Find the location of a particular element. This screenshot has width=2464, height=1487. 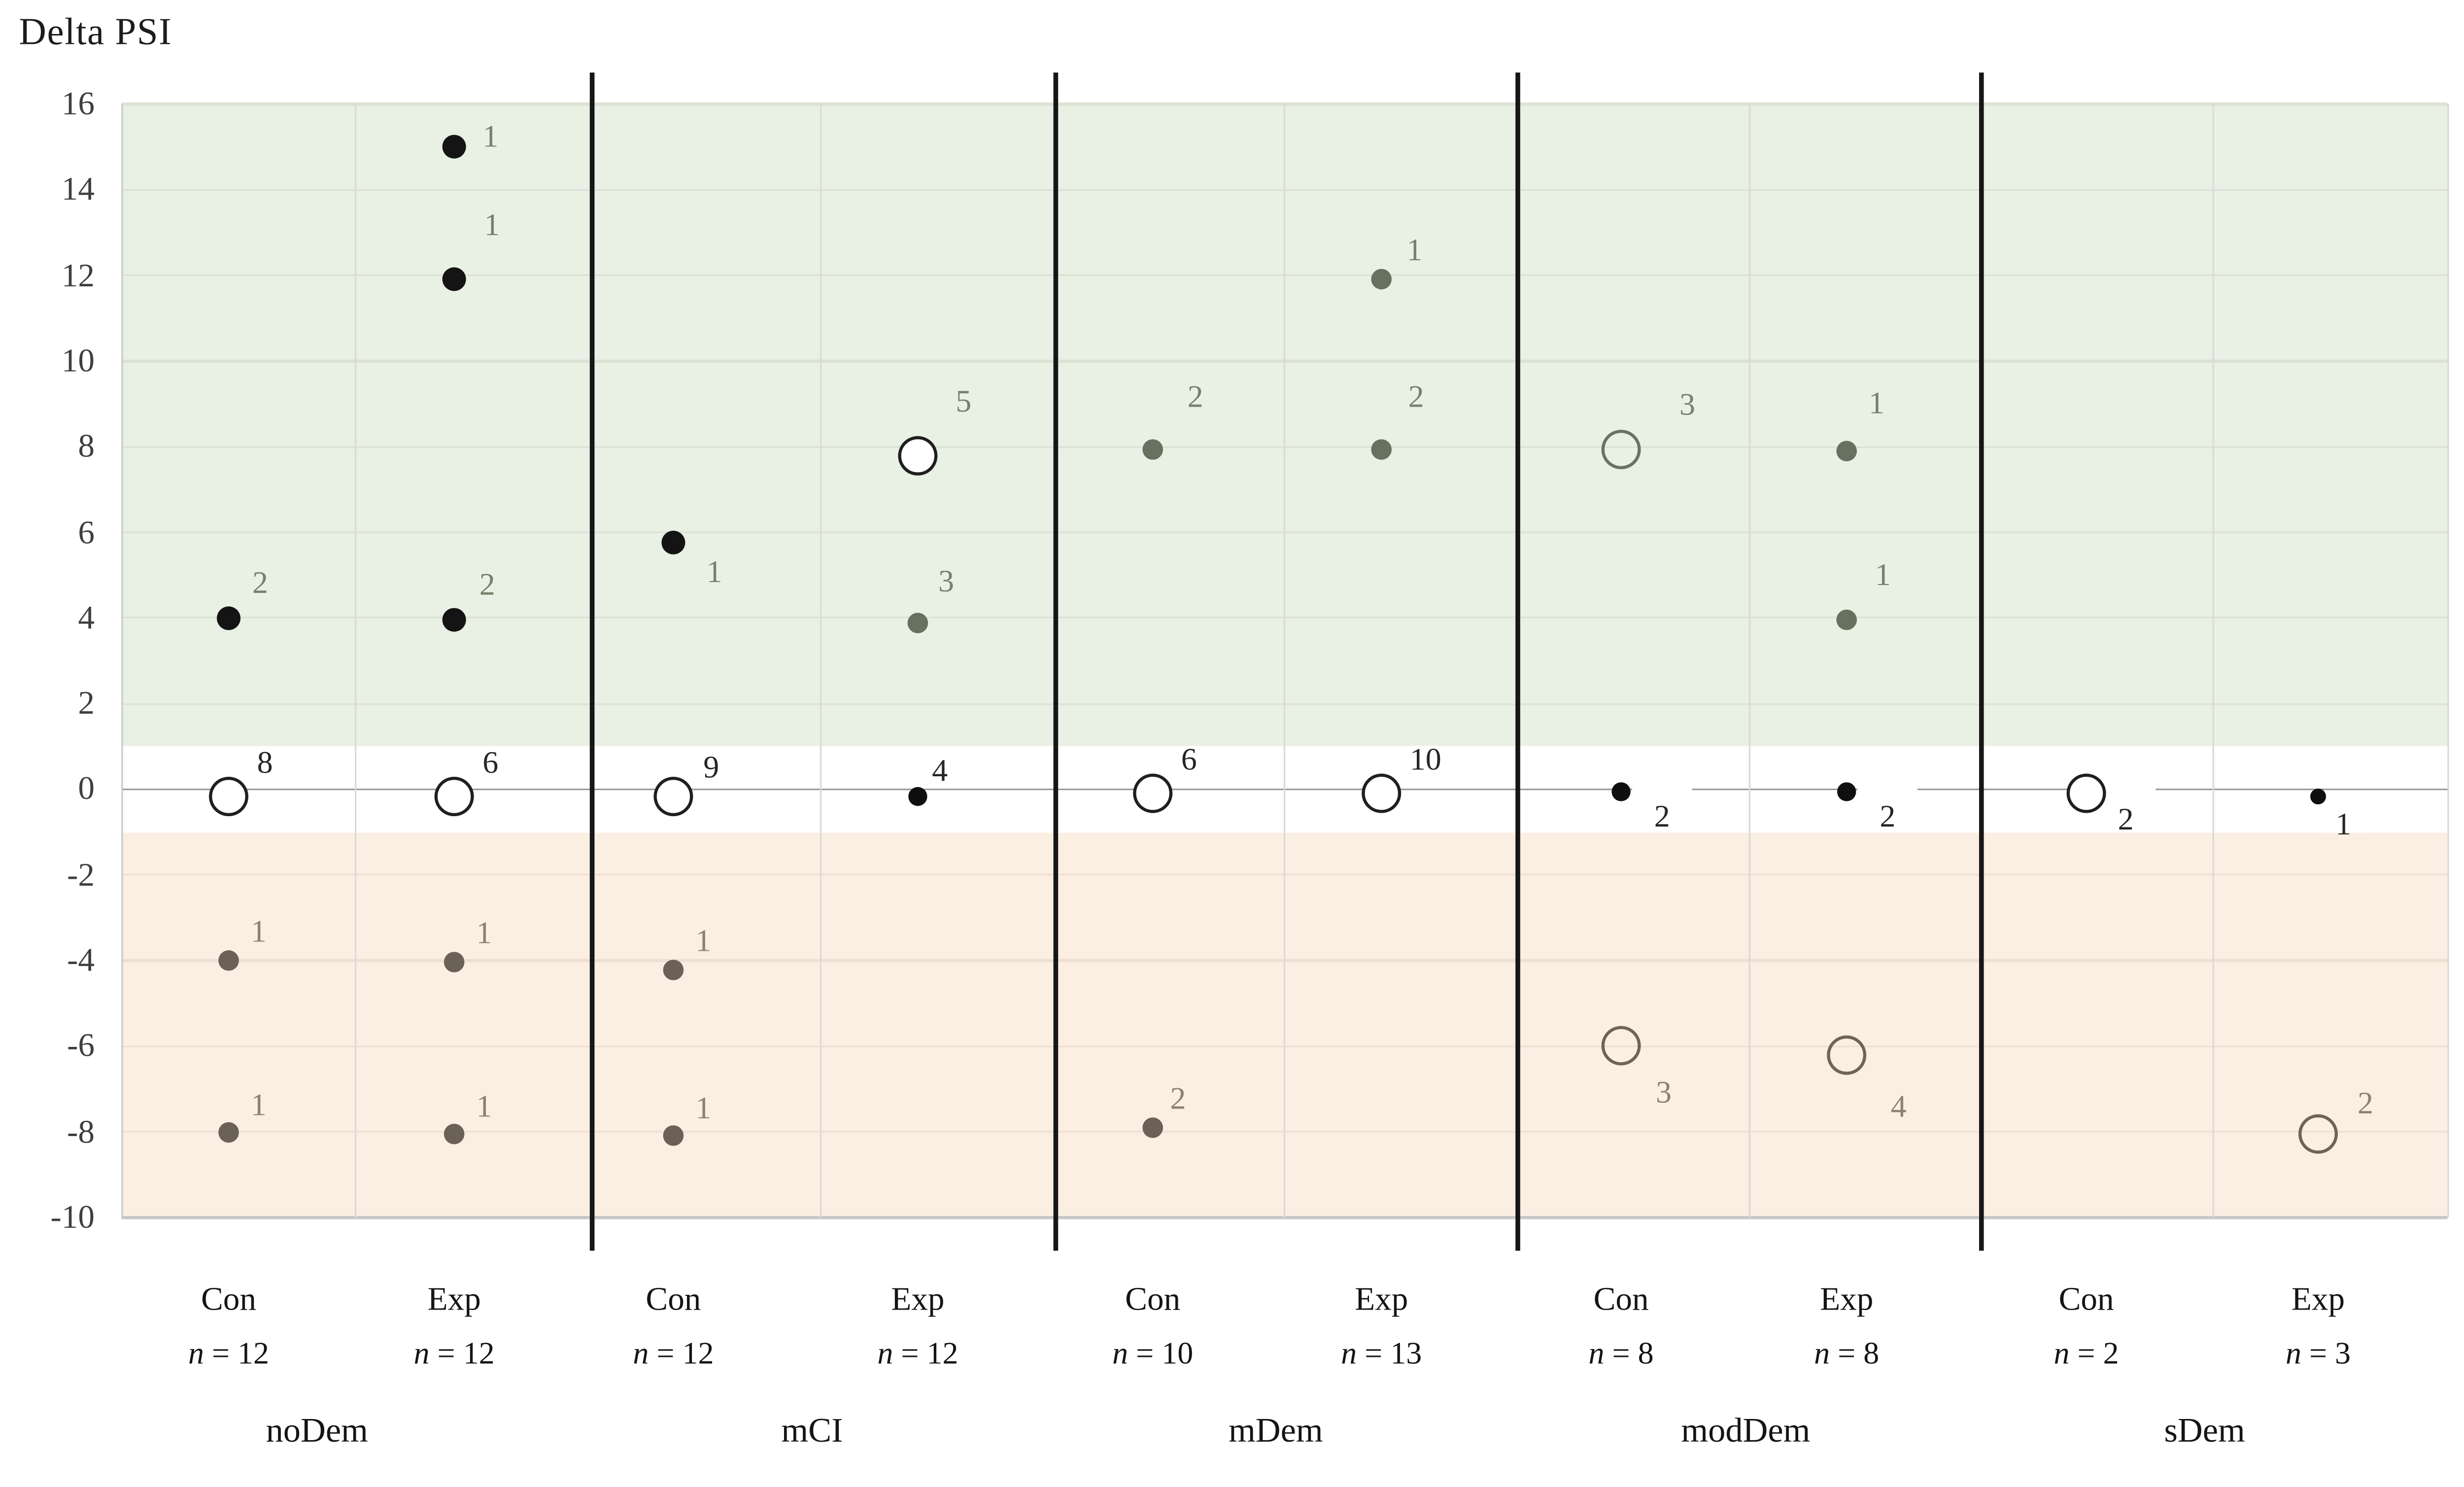

y-tick-label: 8 is located at coordinates (86, 446).